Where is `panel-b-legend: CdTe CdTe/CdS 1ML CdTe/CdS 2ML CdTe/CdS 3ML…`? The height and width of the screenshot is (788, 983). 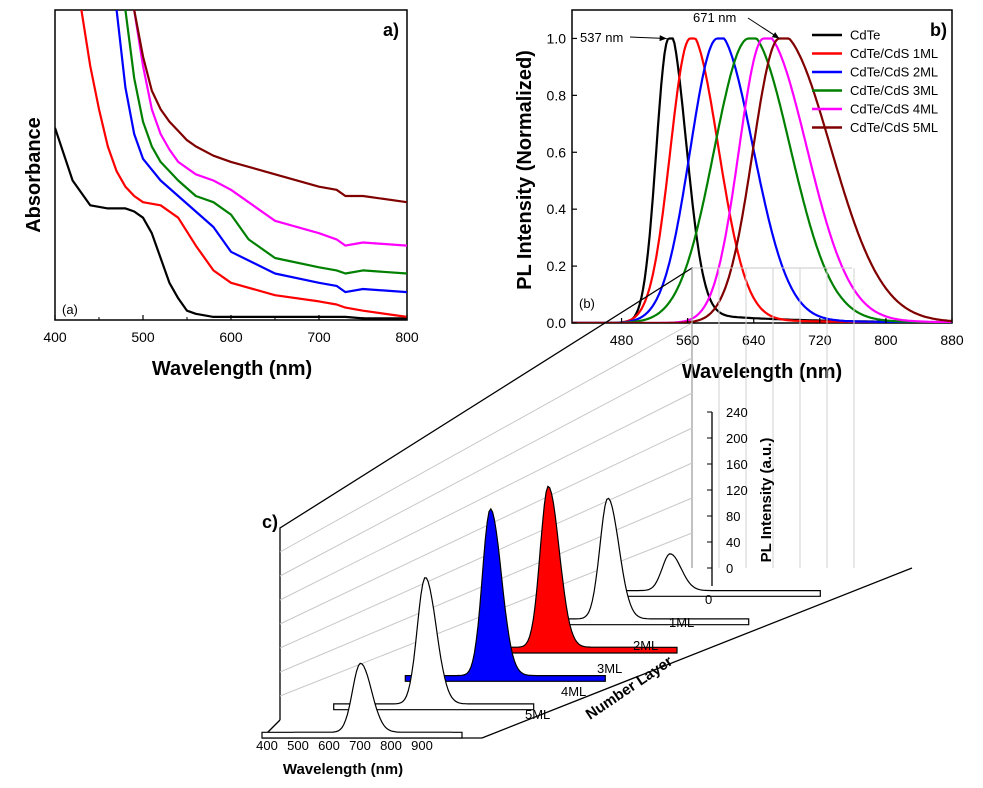 panel-b-legend: CdTe CdTe/CdS 1ML CdTe/CdS 2ML CdTe/CdS 3ML… is located at coordinates (875, 81).